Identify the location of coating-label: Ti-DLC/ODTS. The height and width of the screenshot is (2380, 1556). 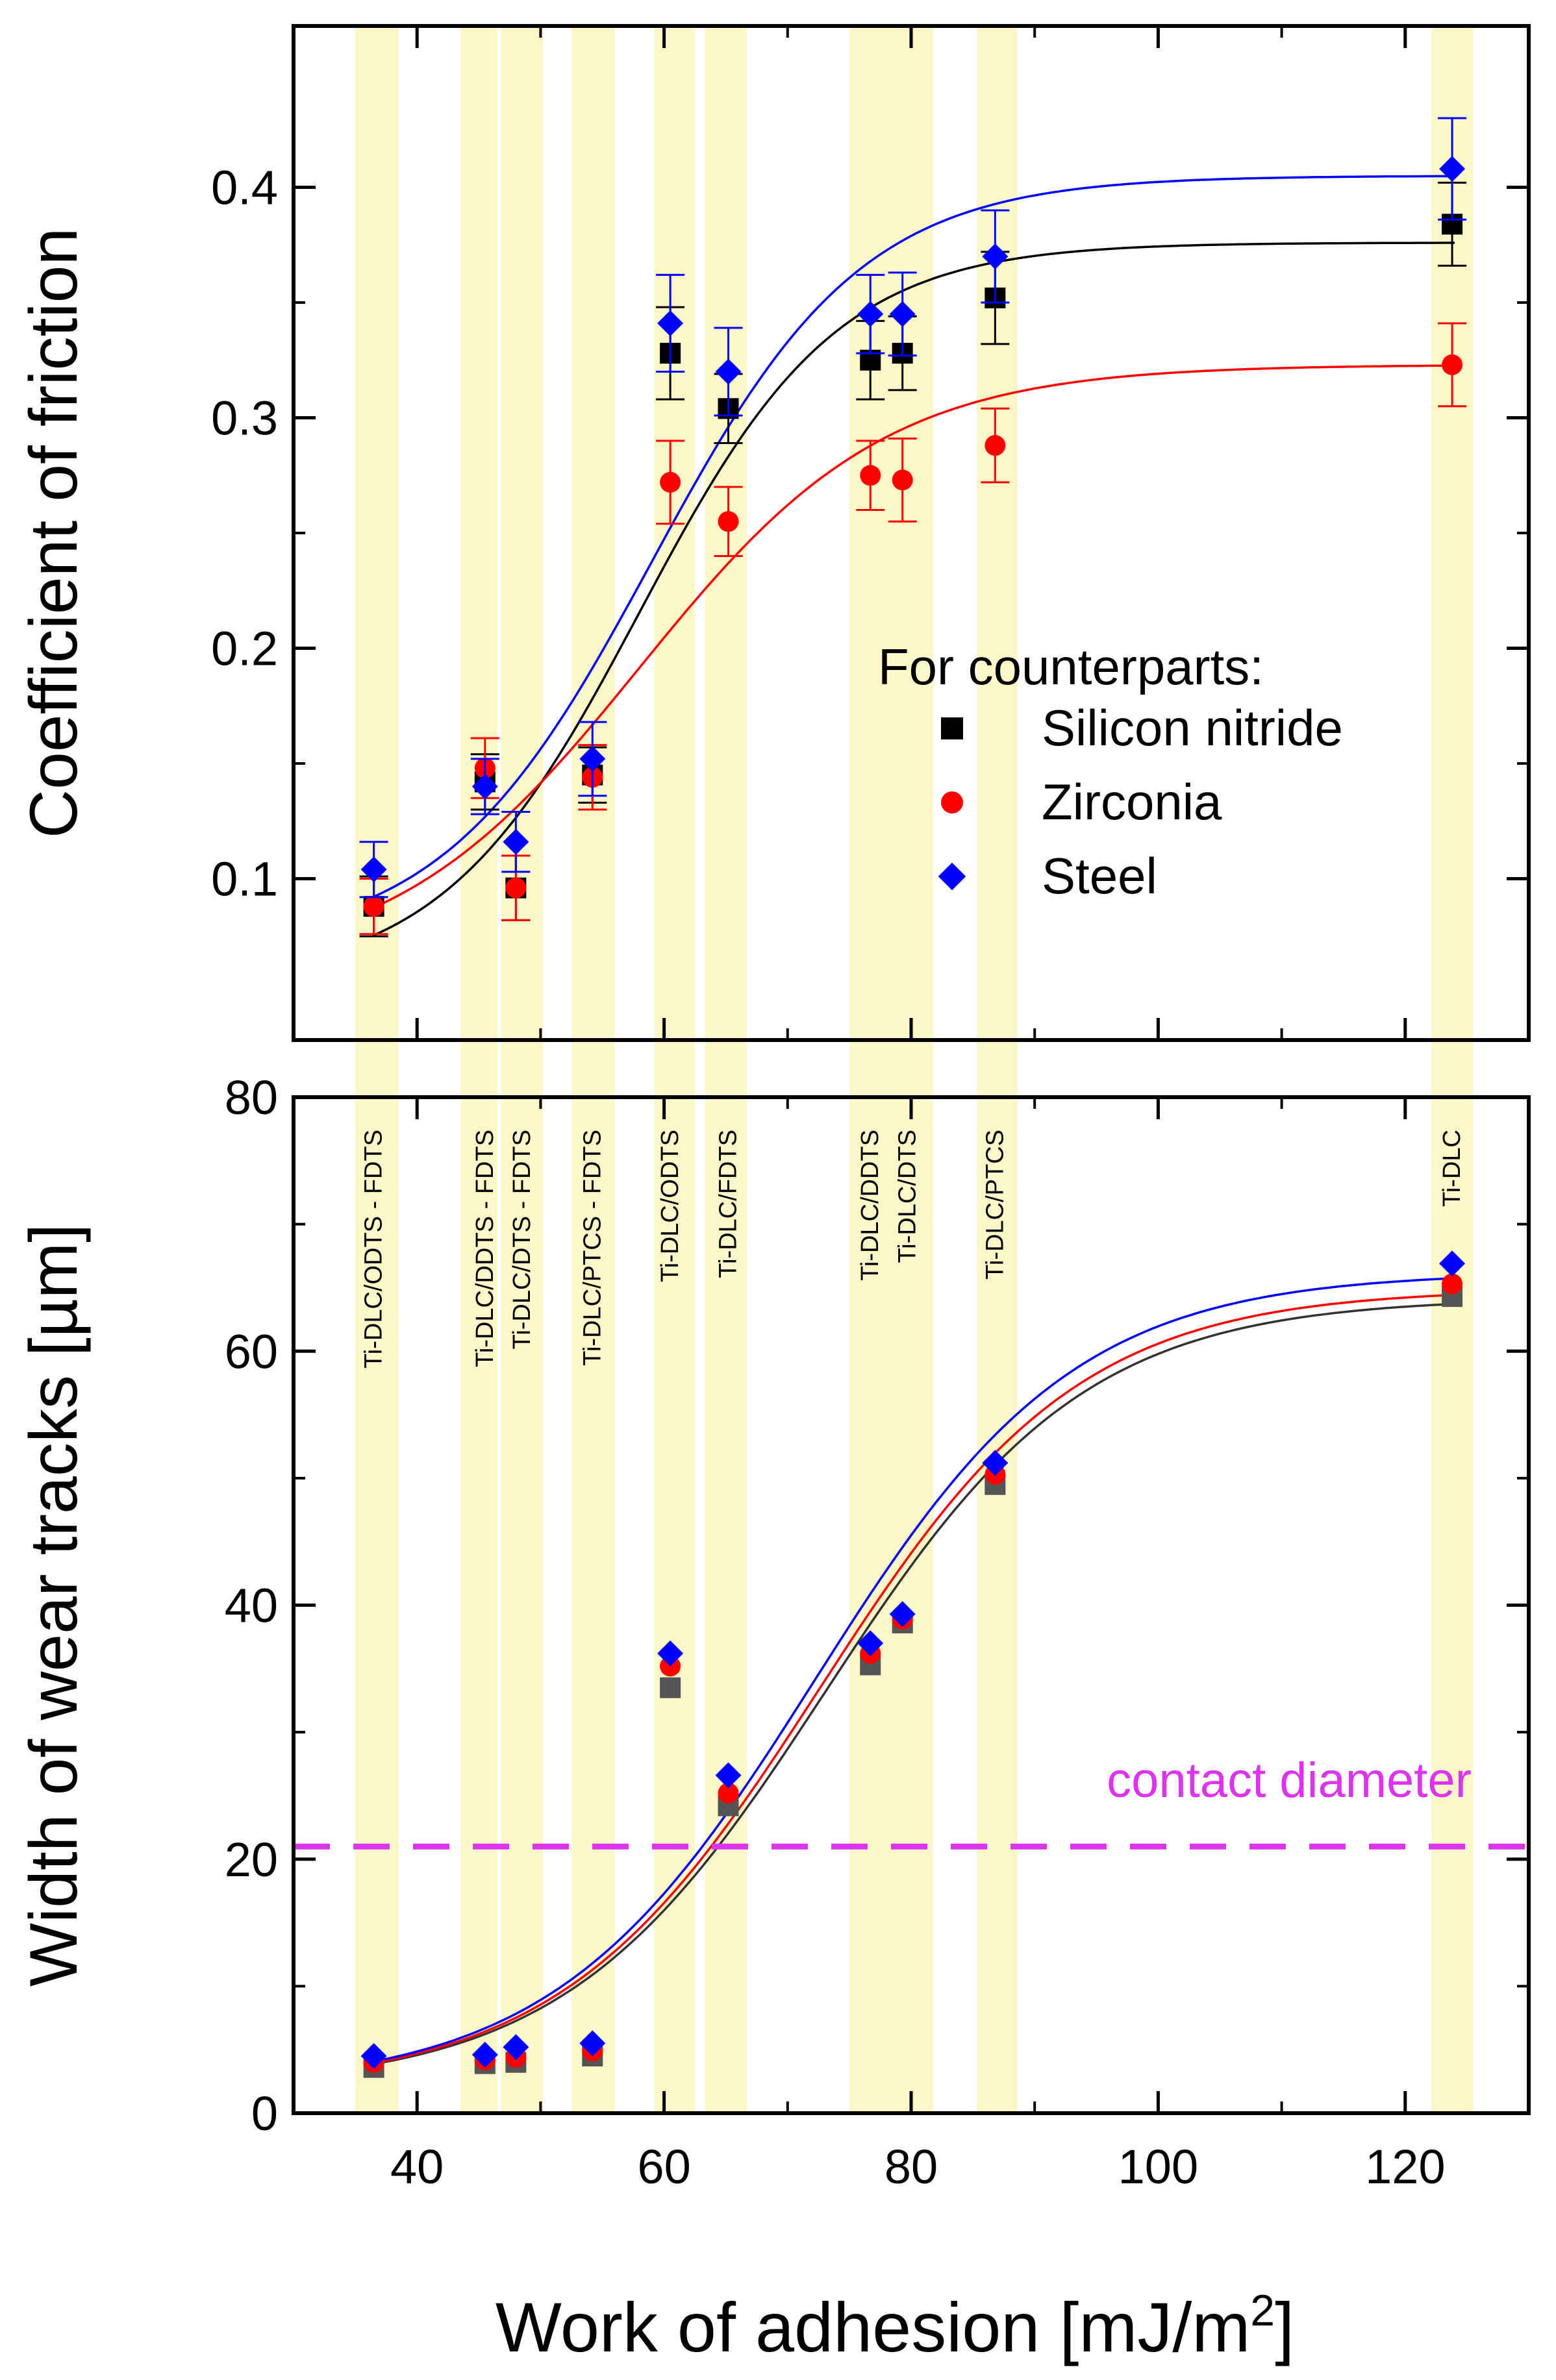
(670, 1206).